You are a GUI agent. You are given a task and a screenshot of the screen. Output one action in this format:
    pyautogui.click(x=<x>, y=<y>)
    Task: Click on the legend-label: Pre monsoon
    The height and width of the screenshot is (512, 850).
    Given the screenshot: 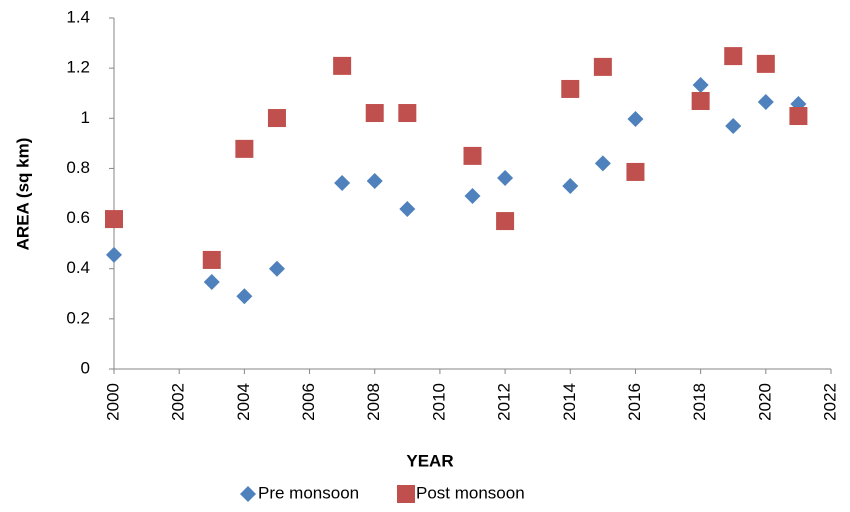 What is the action you would take?
    pyautogui.click(x=308, y=492)
    